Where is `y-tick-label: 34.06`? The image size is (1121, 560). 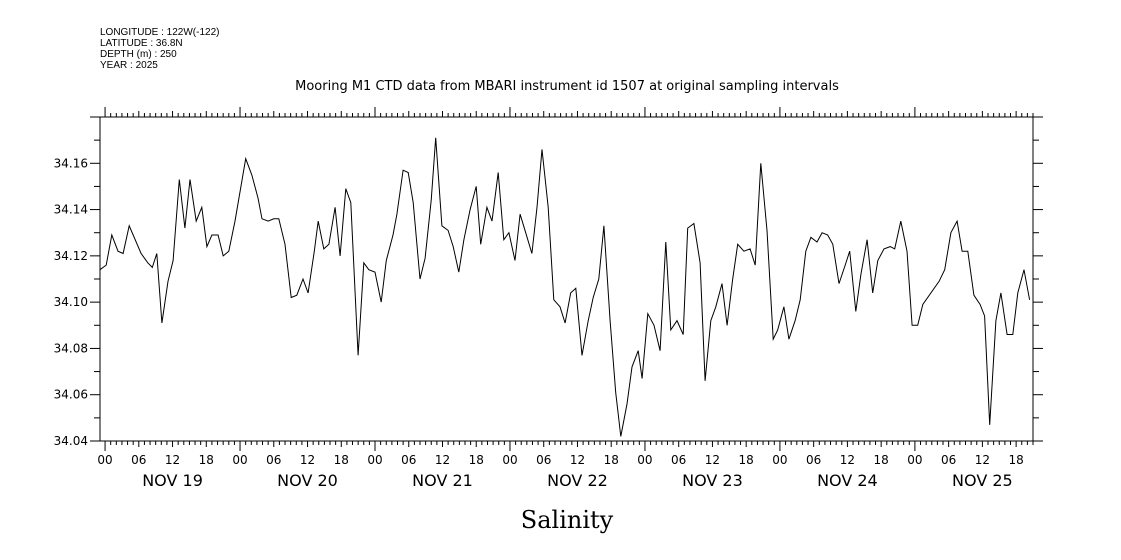 y-tick-label: 34.06 is located at coordinates (71, 395).